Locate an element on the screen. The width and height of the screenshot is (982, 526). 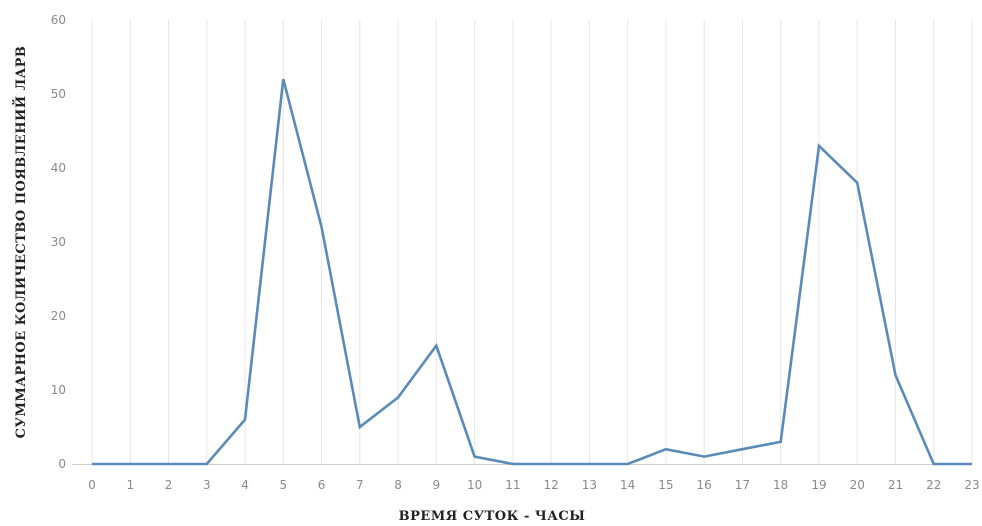
x-tick-label: 2 is located at coordinates (169, 485).